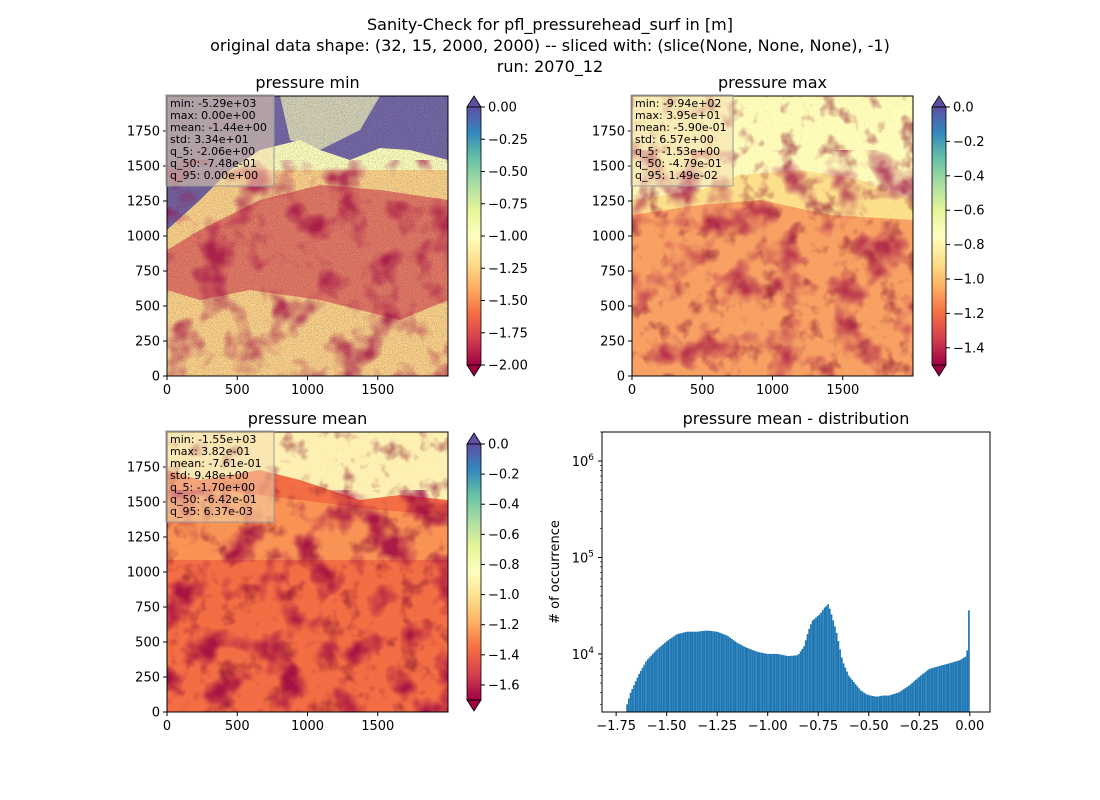 The image size is (1100, 800). I want to click on colorbar-tick-label: −1.4, so click(969, 348).